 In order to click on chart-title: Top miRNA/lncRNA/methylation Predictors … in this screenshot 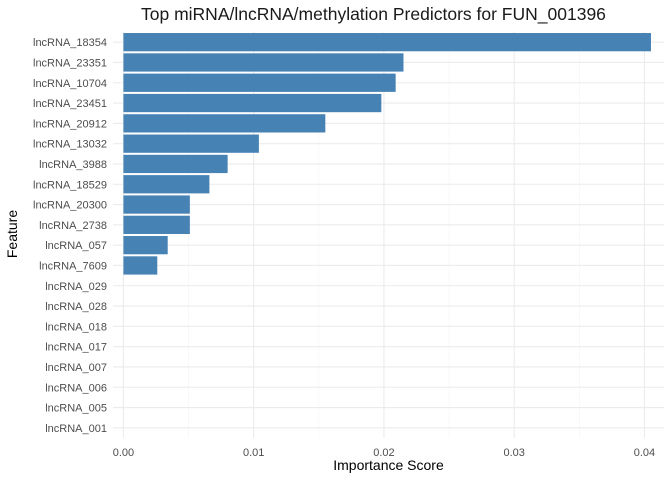, I will do `click(373, 14)`.